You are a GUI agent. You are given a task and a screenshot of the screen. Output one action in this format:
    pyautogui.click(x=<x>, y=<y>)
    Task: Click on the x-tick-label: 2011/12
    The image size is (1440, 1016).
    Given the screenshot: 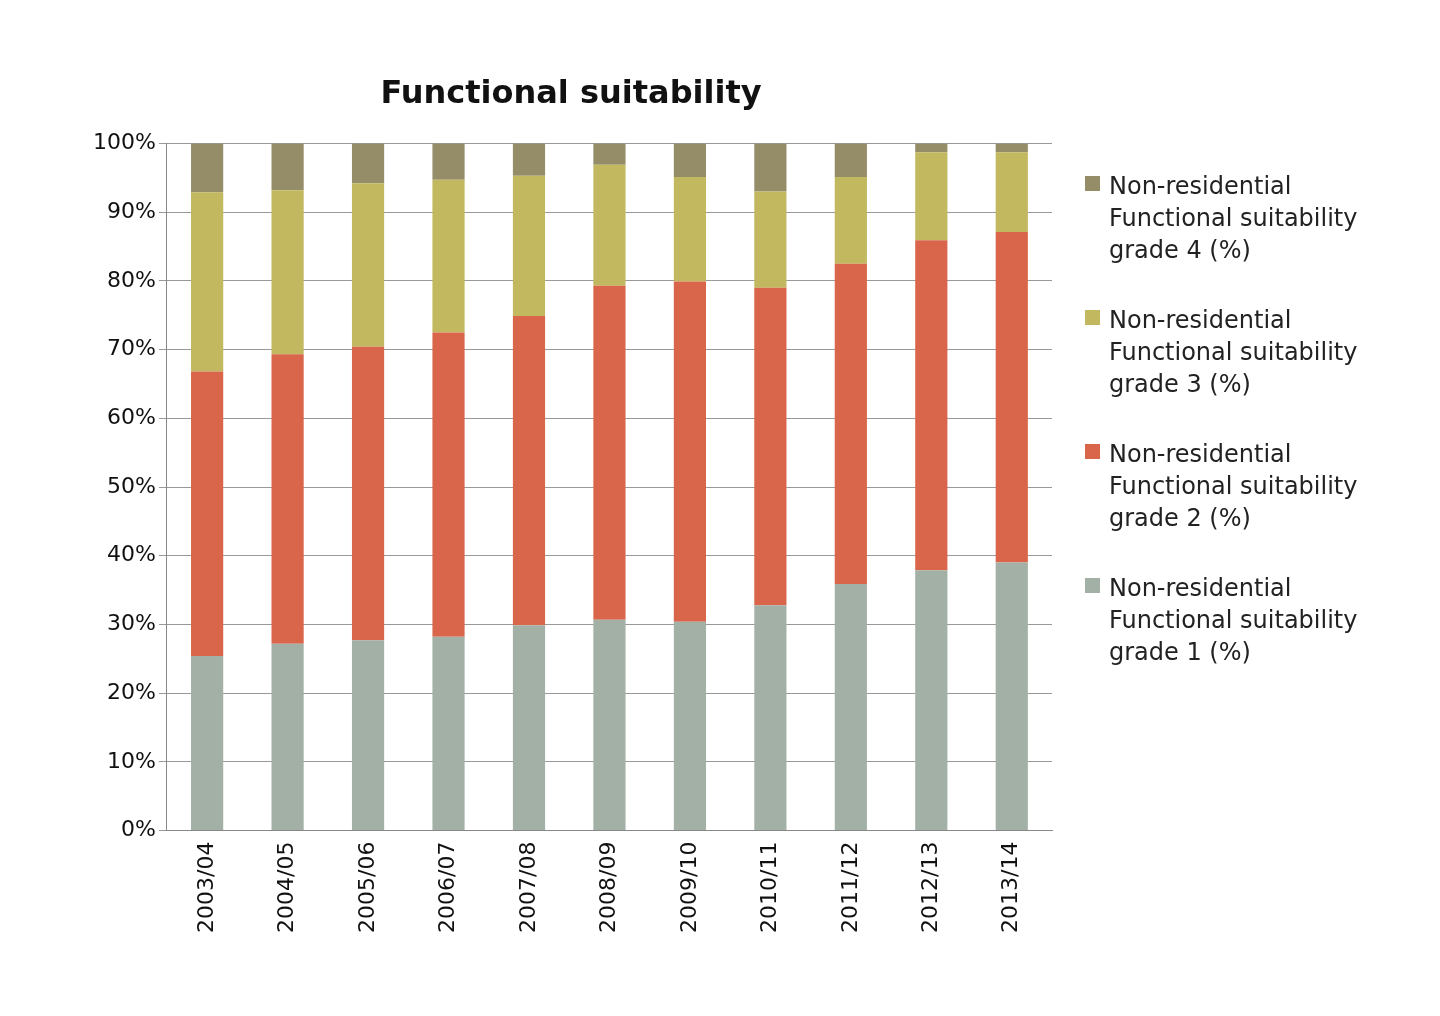 What is the action you would take?
    pyautogui.click(x=849, y=887)
    